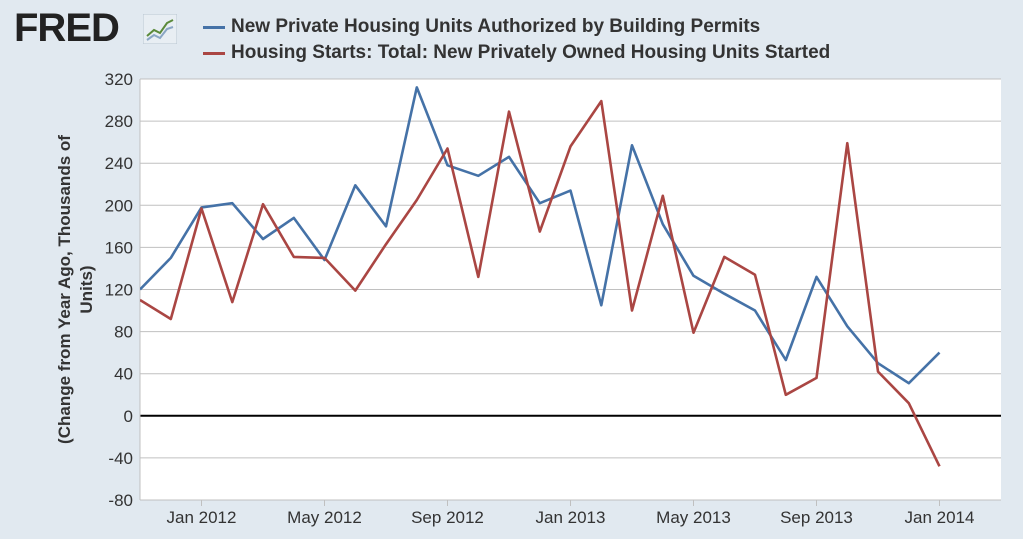 This screenshot has width=1023, height=539. Describe the element at coordinates (693, 517) in the screenshot. I see `x-tick-label: May 2013` at that location.